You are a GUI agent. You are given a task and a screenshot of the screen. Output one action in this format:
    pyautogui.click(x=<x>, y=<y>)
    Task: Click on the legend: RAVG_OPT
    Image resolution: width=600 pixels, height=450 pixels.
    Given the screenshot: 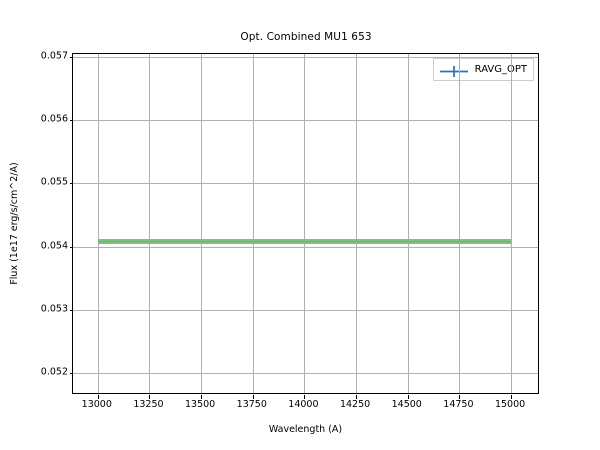 What is the action you would take?
    pyautogui.click(x=483, y=69)
    